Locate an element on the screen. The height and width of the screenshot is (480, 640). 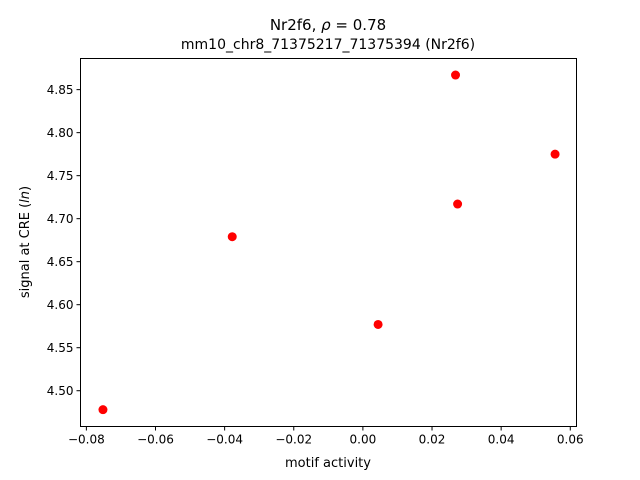
y-tick-label: 4.75 is located at coordinates (60, 176).